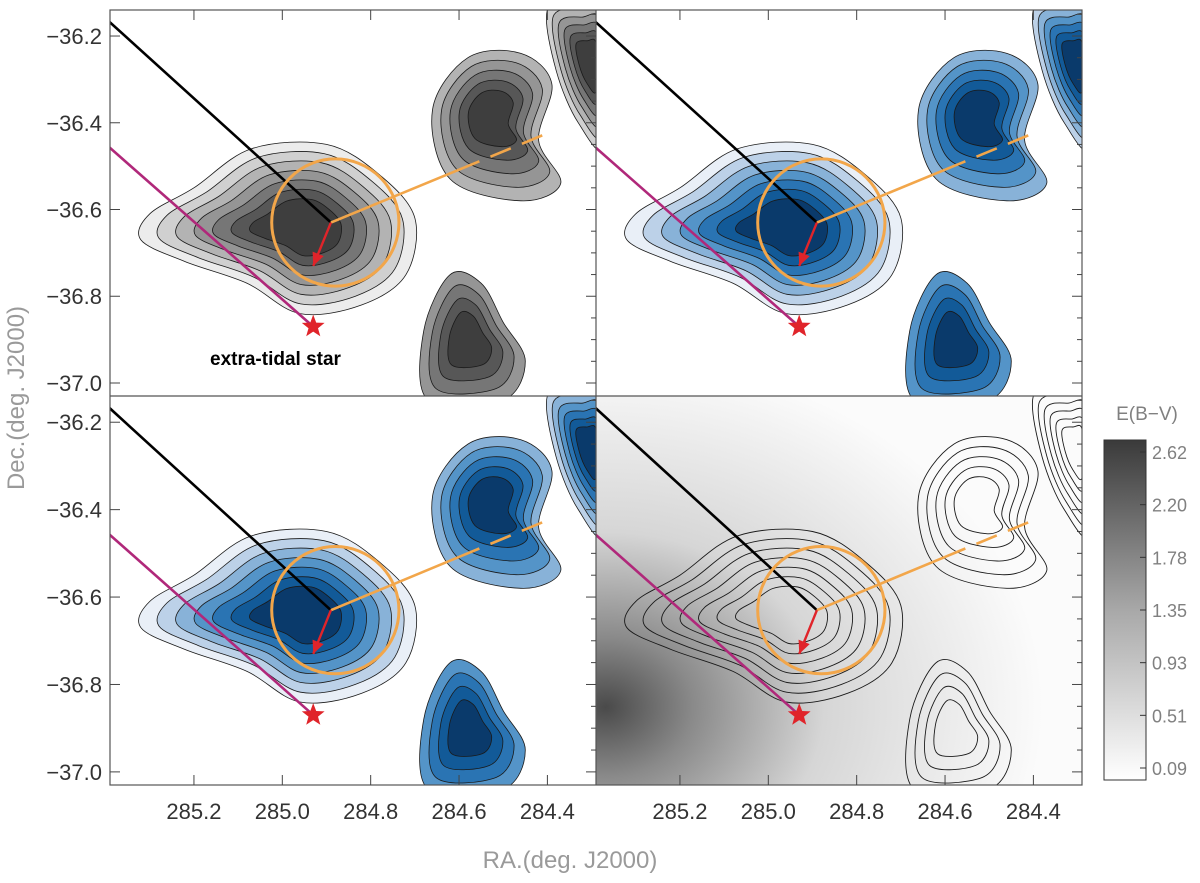 The width and height of the screenshot is (1200, 883). Describe the element at coordinates (74, 36) in the screenshot. I see `y-tick-label: −36.2` at that location.